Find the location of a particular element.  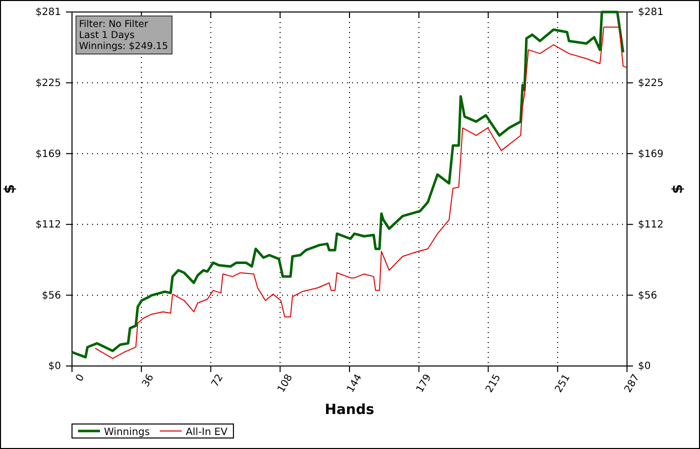

y-tick-label: $169 is located at coordinates (48, 154).